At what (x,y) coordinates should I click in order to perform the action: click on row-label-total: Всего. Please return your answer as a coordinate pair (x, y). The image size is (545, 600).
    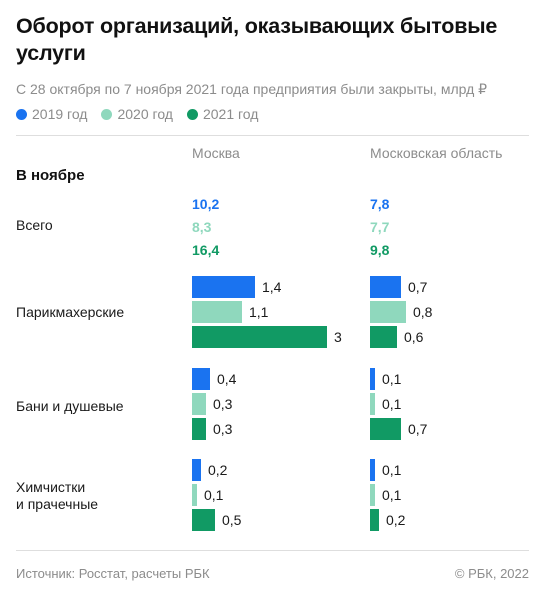
    Looking at the image, I should click on (34, 225).